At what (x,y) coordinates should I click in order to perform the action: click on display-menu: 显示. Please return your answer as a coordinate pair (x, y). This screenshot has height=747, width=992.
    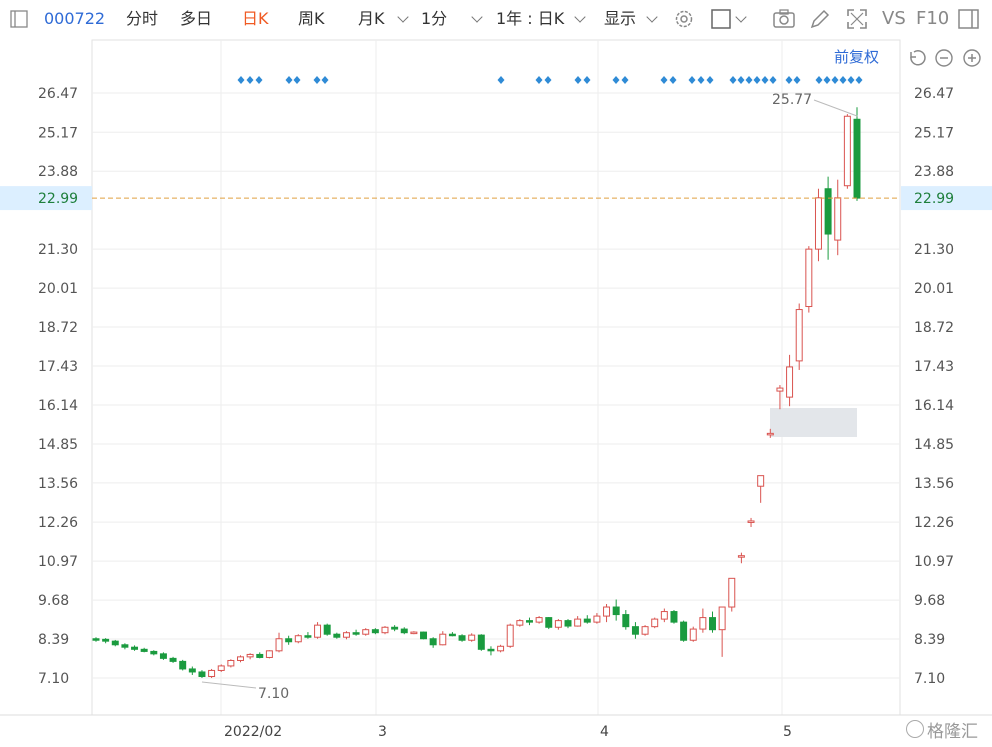
    Looking at the image, I should click on (620, 18).